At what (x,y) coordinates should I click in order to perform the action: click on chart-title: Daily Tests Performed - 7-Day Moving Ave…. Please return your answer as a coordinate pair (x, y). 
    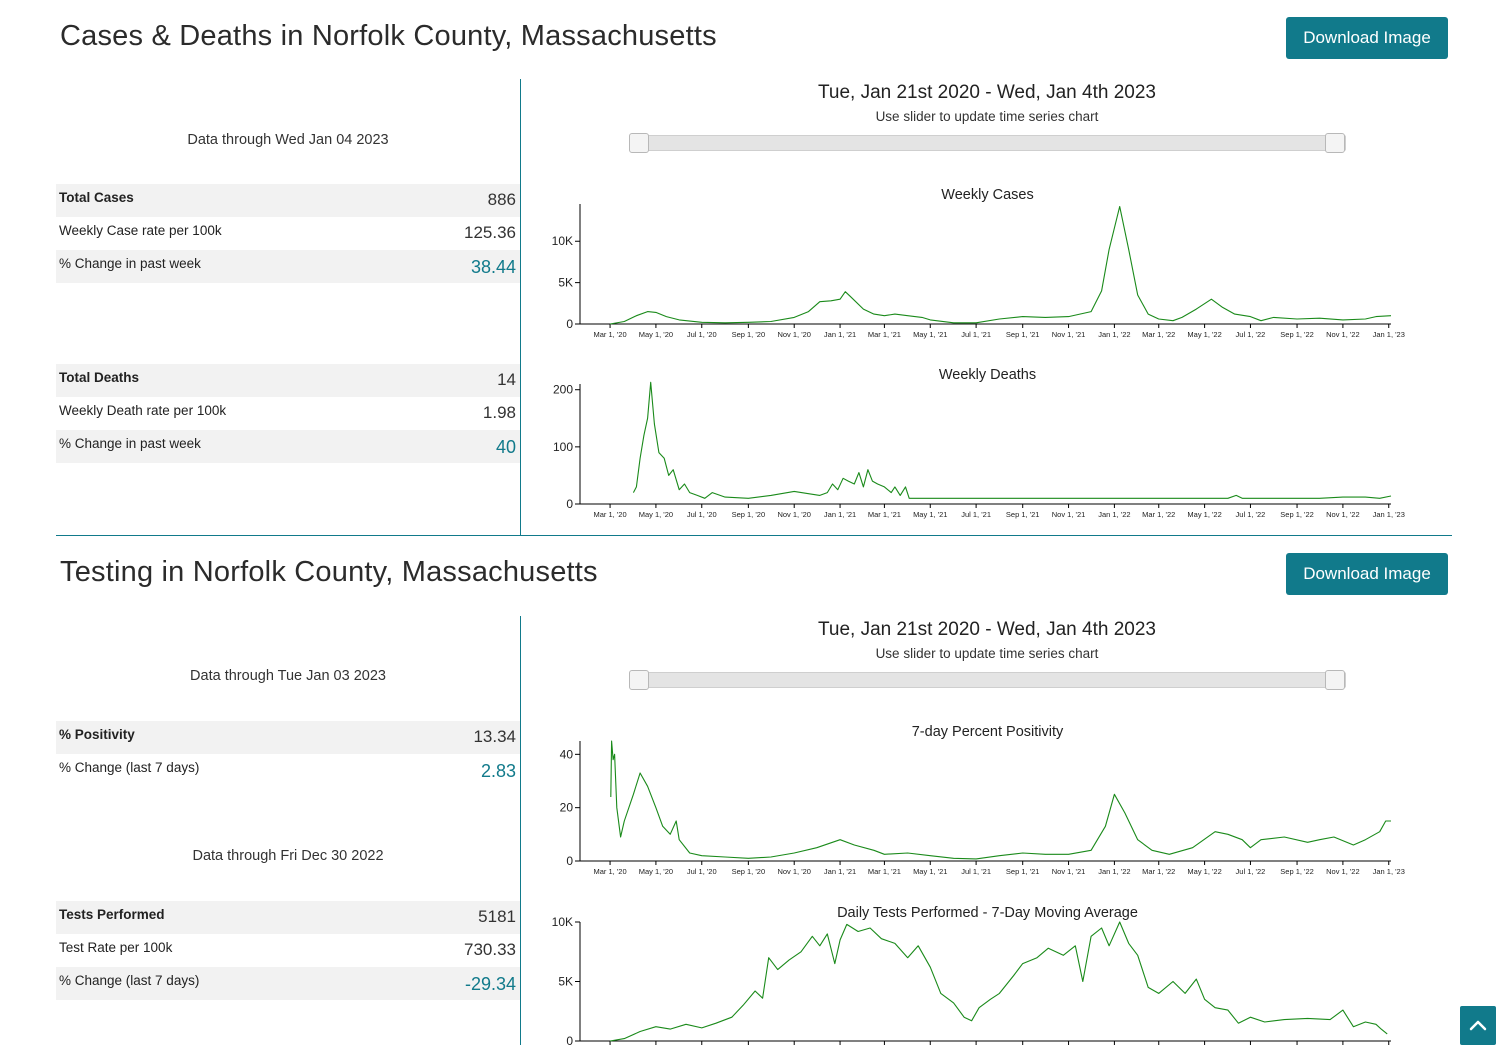
    Looking at the image, I should click on (987, 913).